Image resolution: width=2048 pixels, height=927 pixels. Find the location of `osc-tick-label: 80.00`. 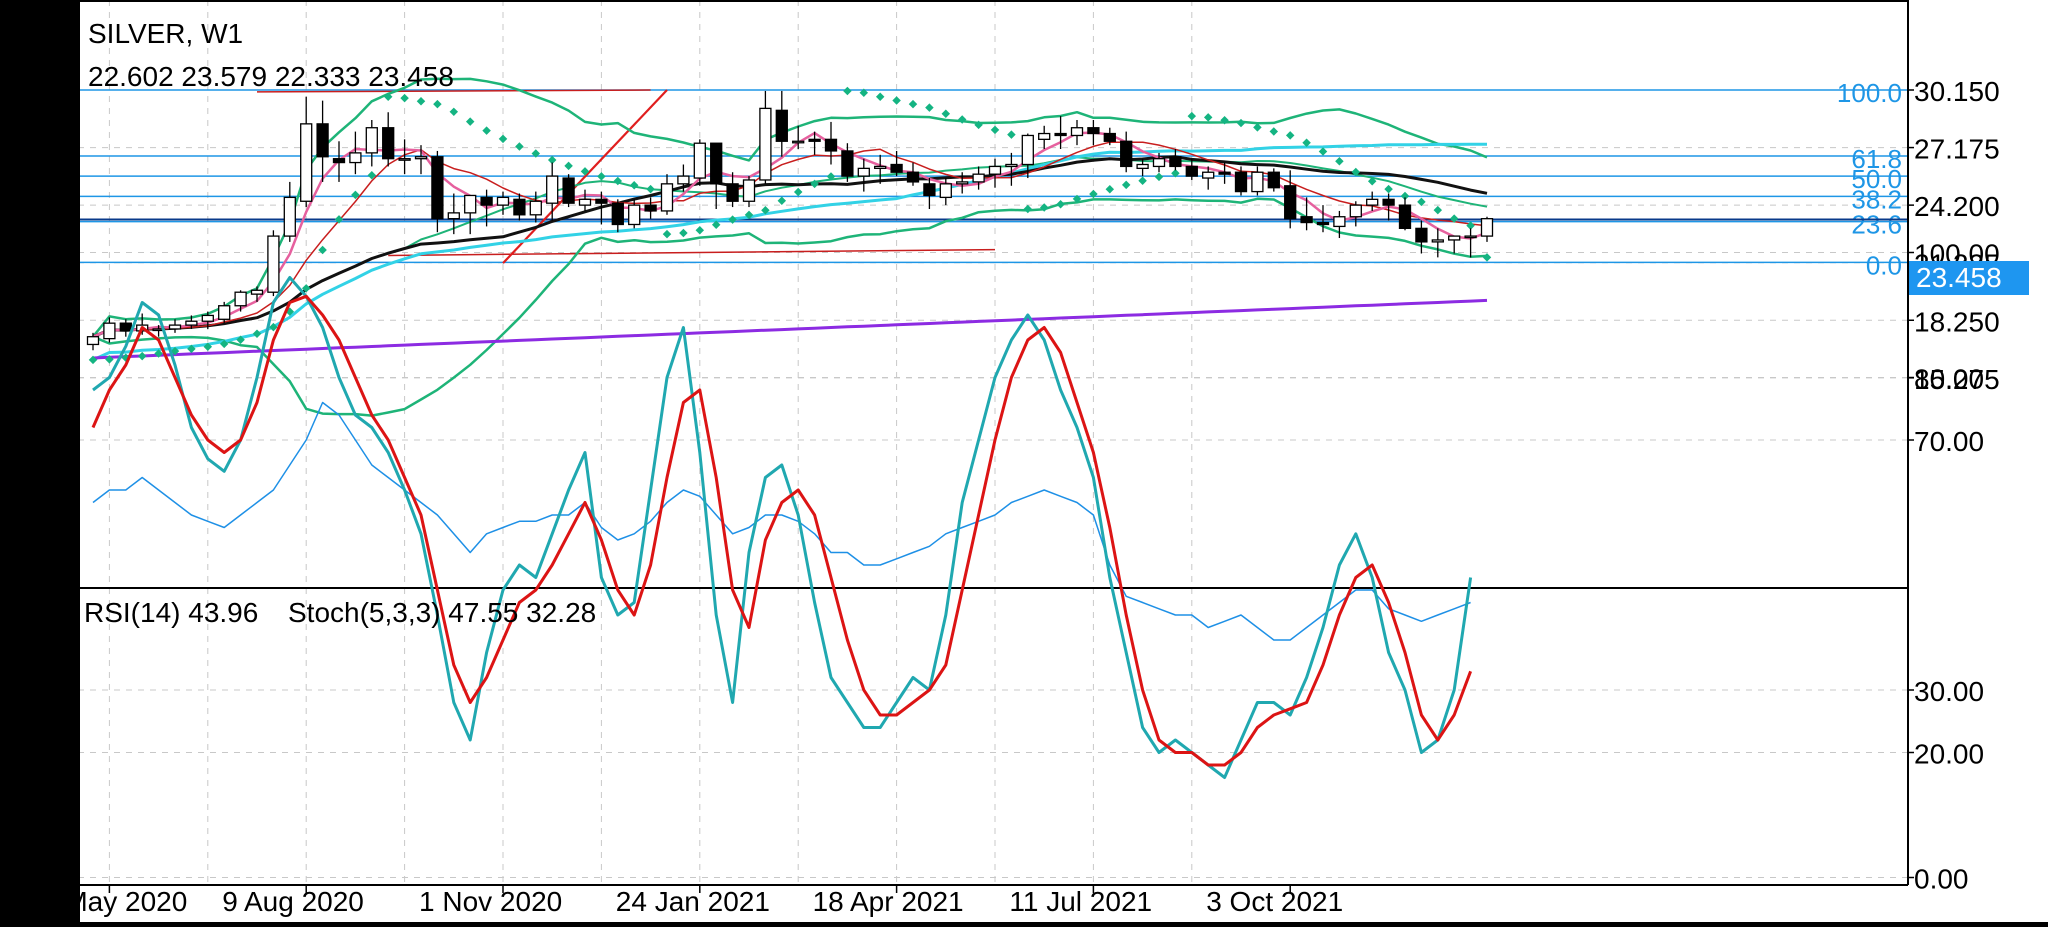

osc-tick-label: 80.00 is located at coordinates (1949, 379).